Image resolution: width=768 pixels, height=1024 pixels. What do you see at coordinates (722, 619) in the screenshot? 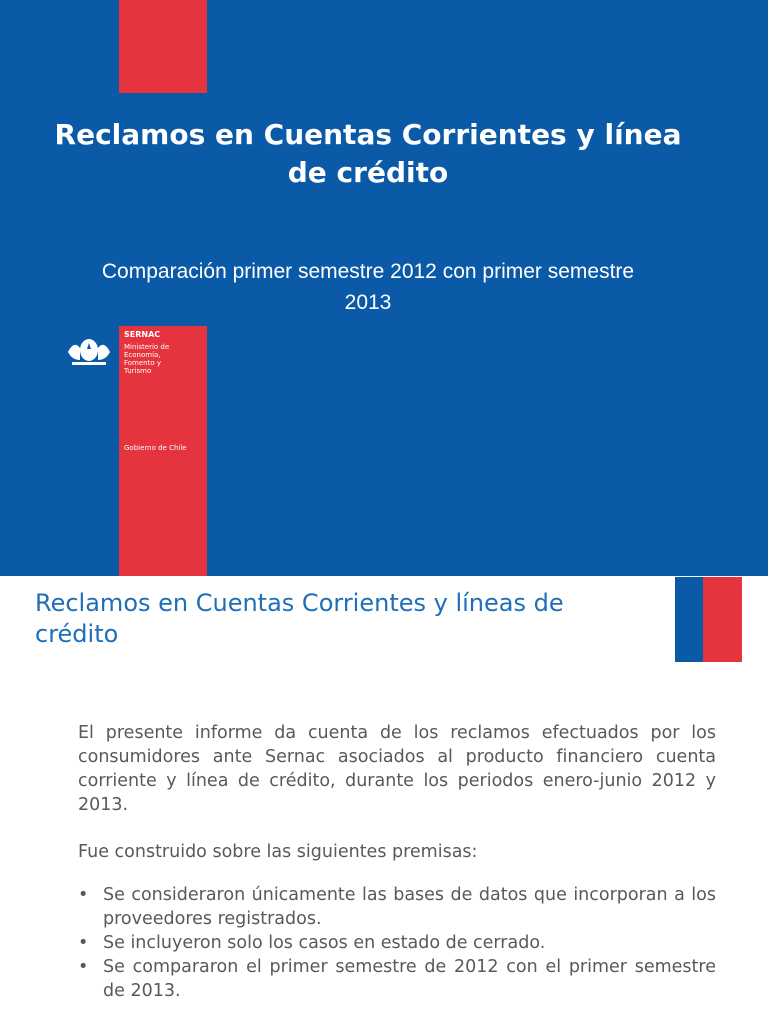
I see `flag-red` at bounding box center [722, 619].